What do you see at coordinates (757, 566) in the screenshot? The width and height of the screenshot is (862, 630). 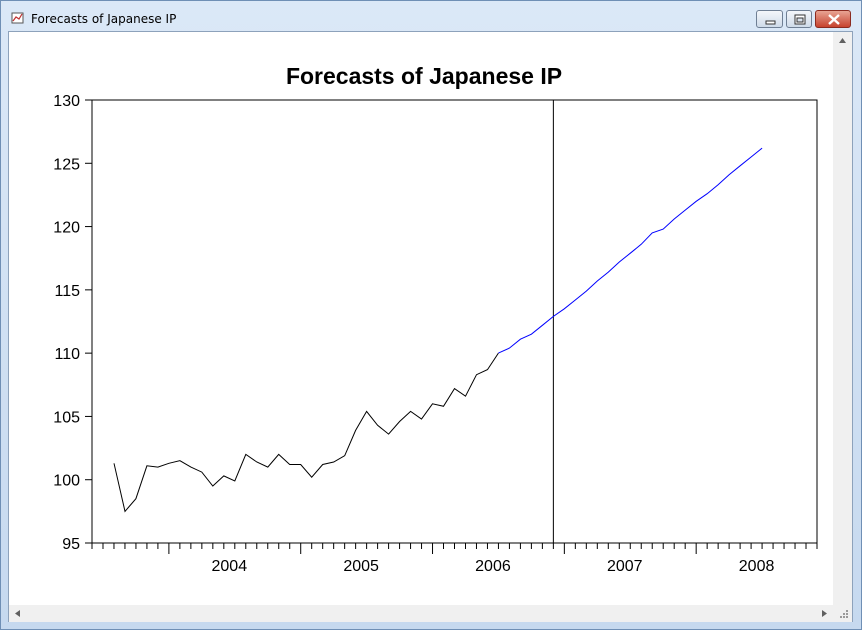 I see `x-tick-label-2008: 2008` at bounding box center [757, 566].